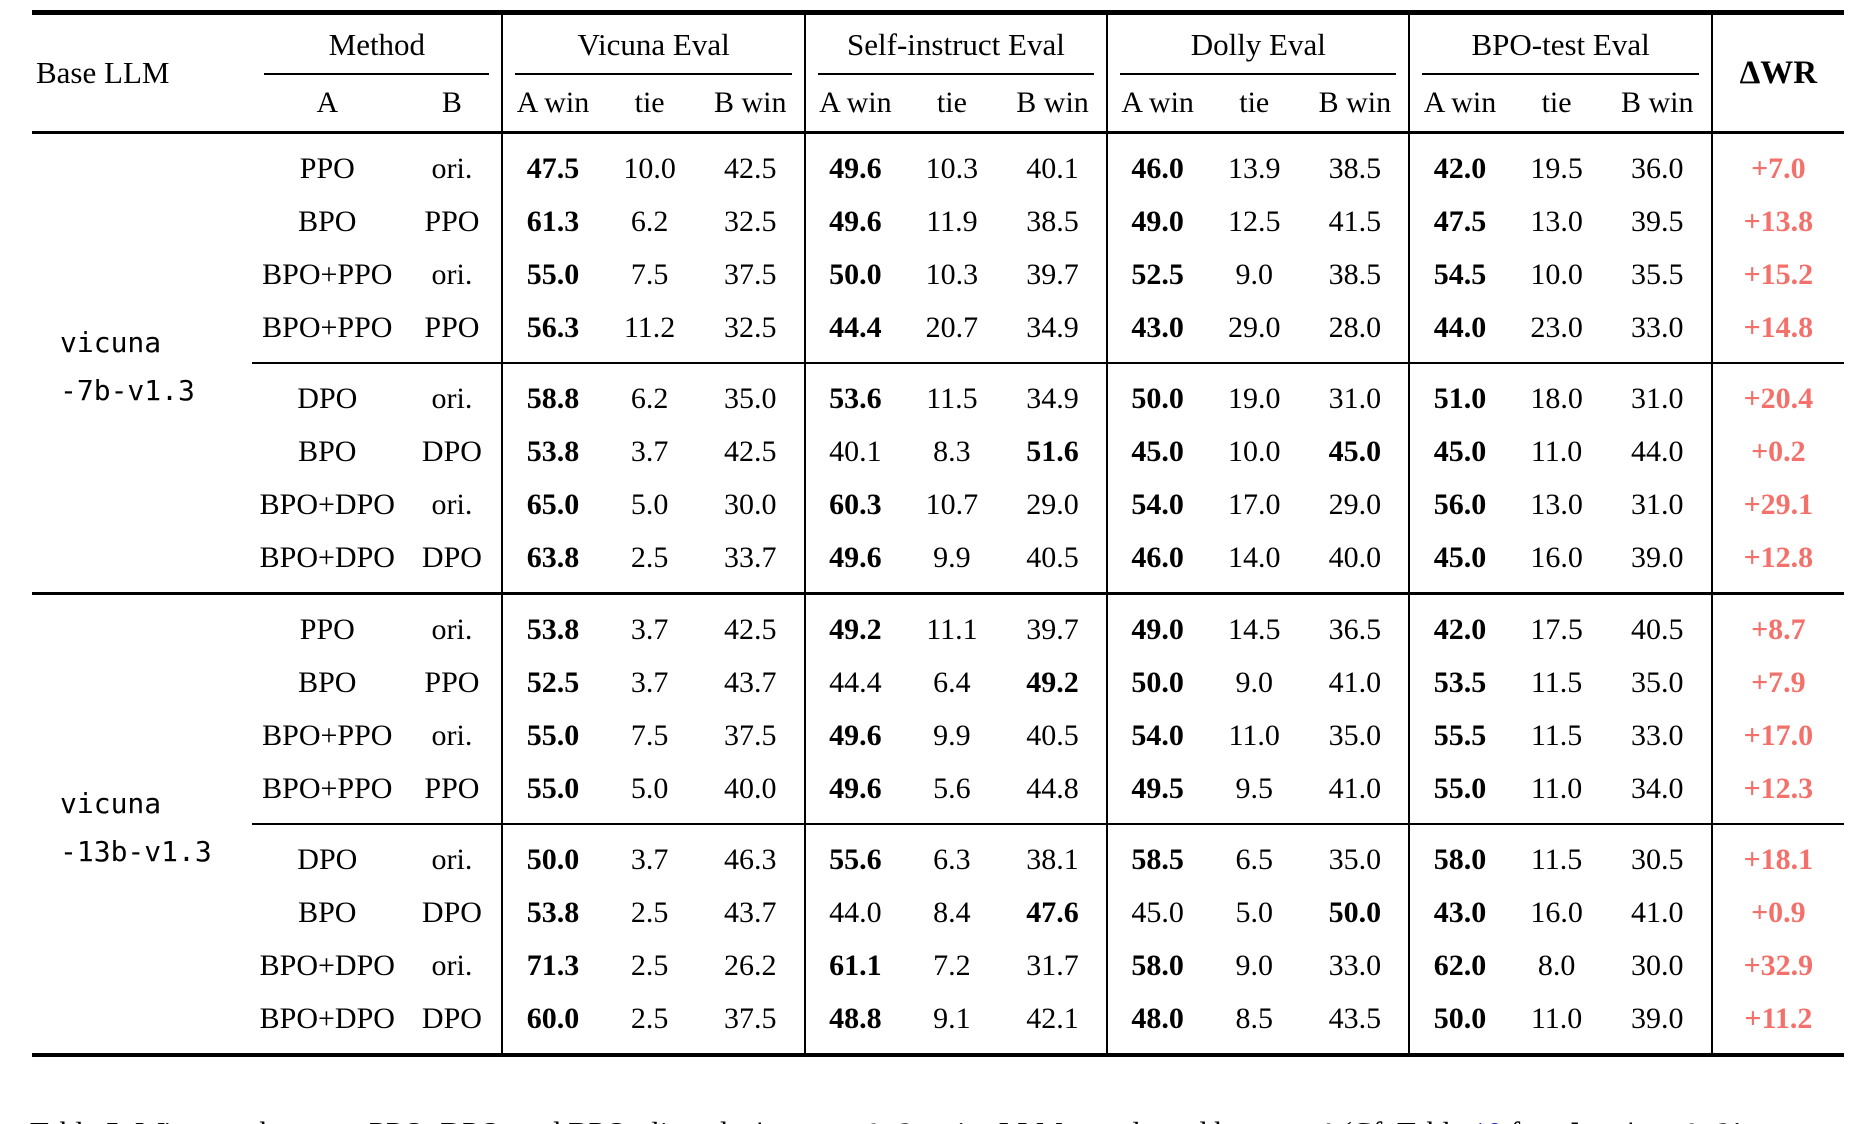 This screenshot has height=1124, width=1850. What do you see at coordinates (1556, 221) in the screenshot?
I see `tie-cell: 13.0` at bounding box center [1556, 221].